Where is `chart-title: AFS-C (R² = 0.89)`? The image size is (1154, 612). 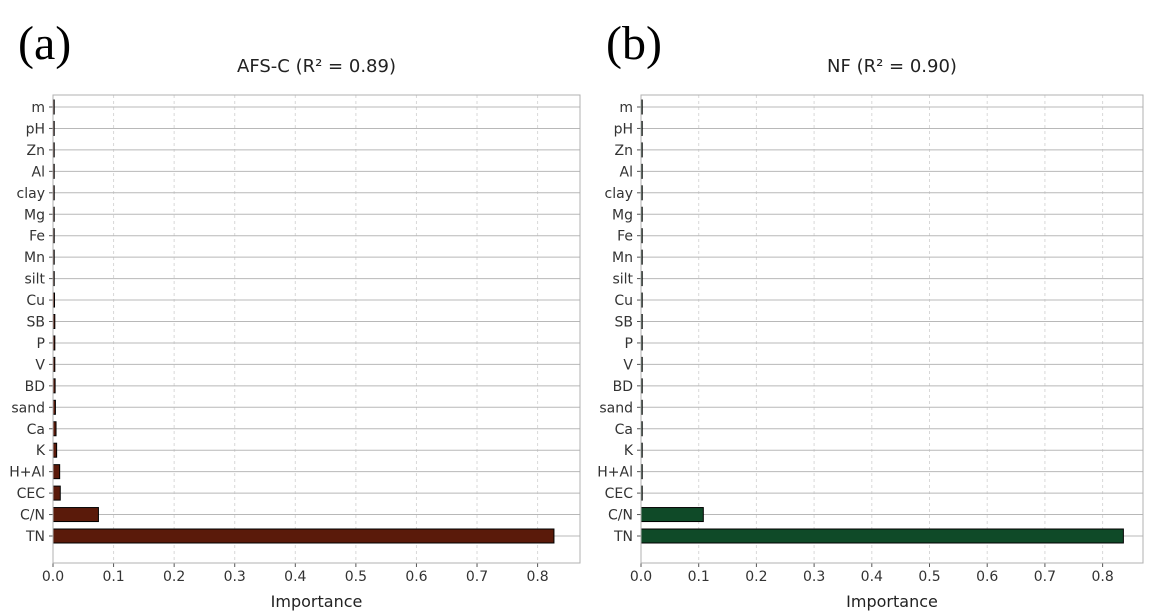
chart-title: AFS-C (R² = 0.89) is located at coordinates (316, 66).